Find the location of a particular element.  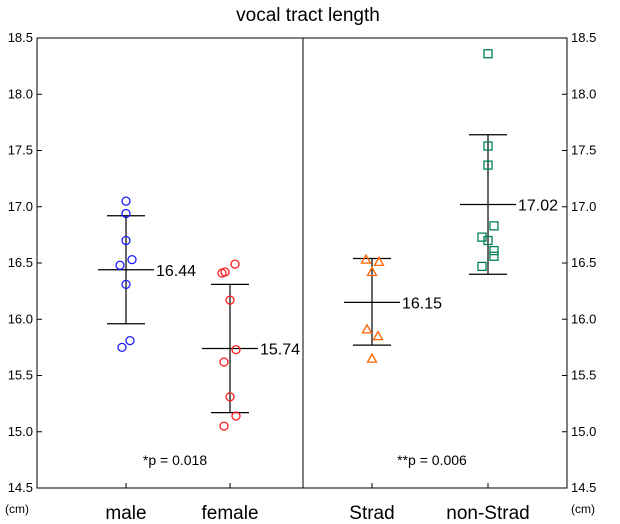

y-unit-right: (cm) is located at coordinates (583, 509).